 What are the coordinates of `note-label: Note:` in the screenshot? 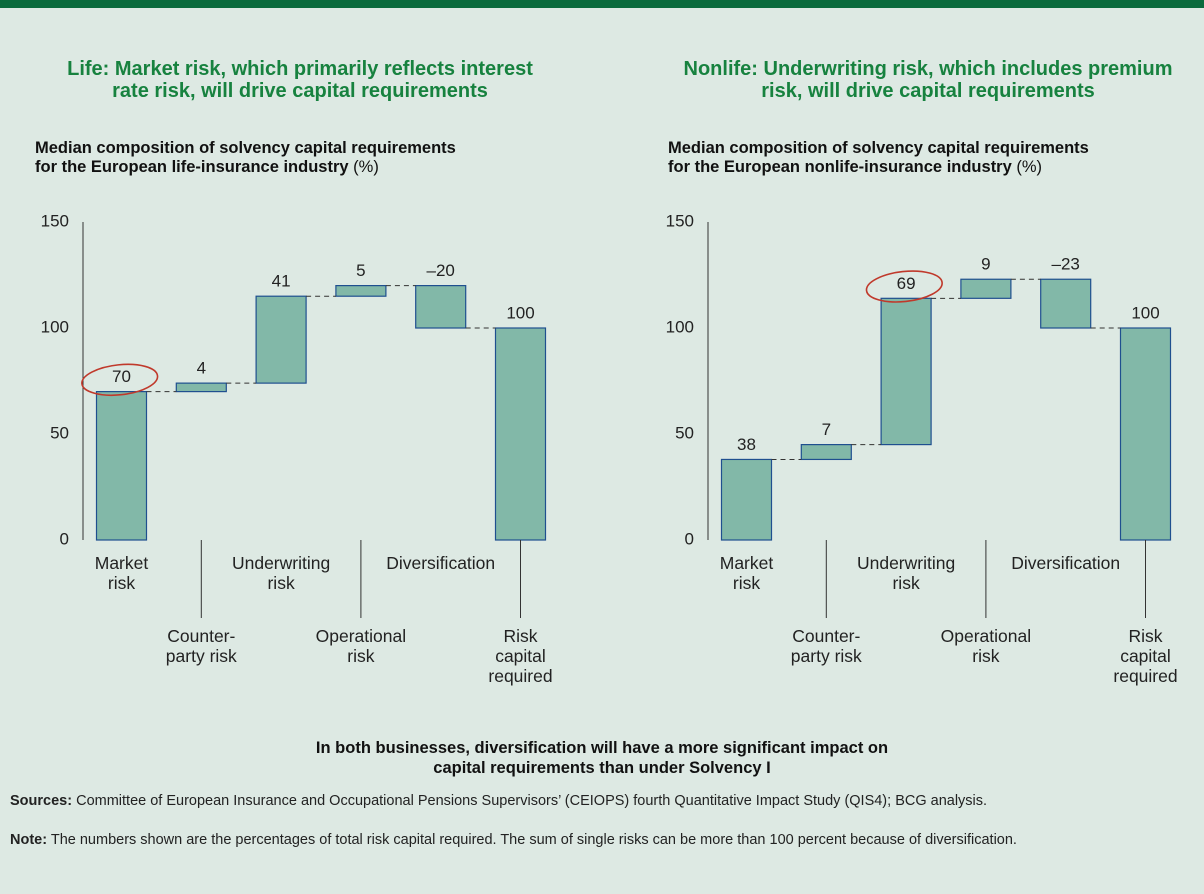 It's located at (29, 840).